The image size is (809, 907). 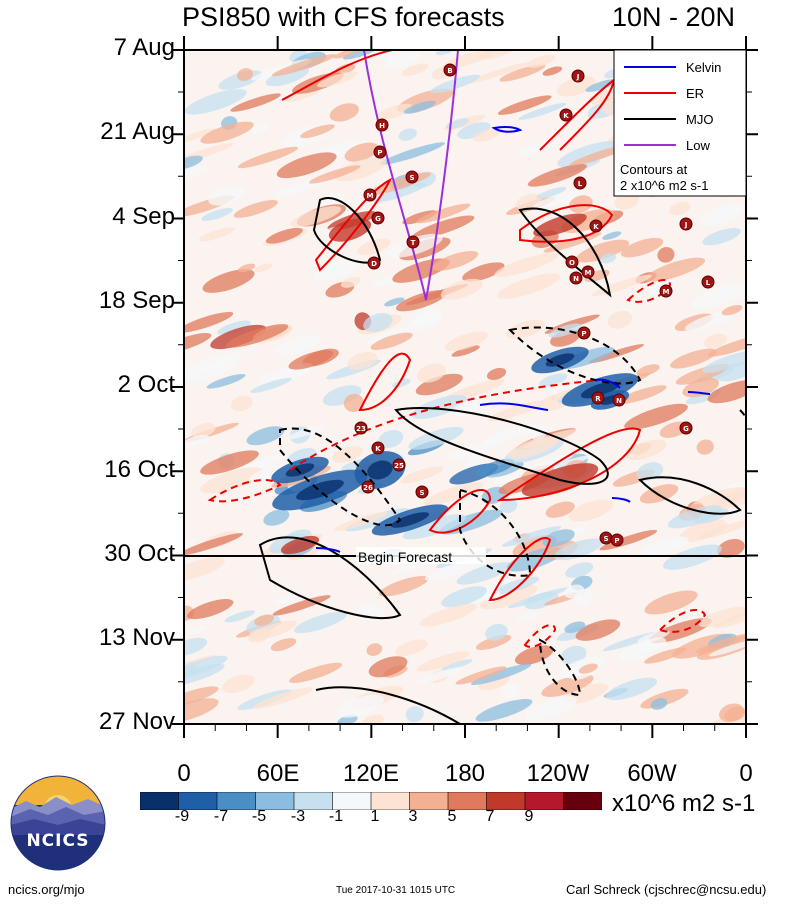 I want to click on storm-label: H, so click(x=382, y=126).